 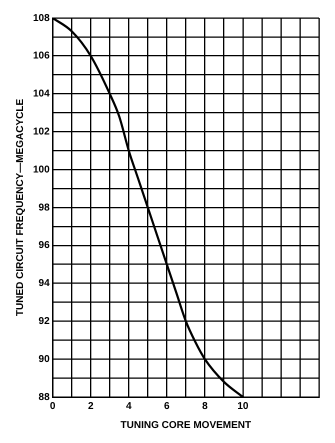 What do you see at coordinates (44, 208) in the screenshot?
I see `y-tick-label: 98` at bounding box center [44, 208].